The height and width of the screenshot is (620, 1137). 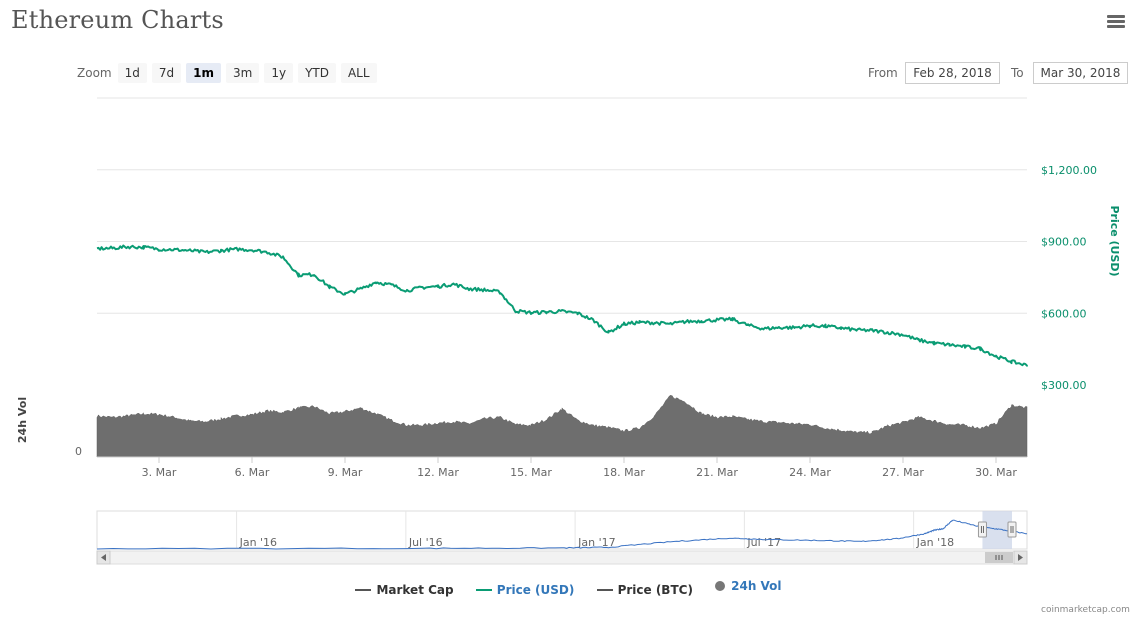 I want to click on zoom-1y-button: 1y, so click(x=279, y=73).